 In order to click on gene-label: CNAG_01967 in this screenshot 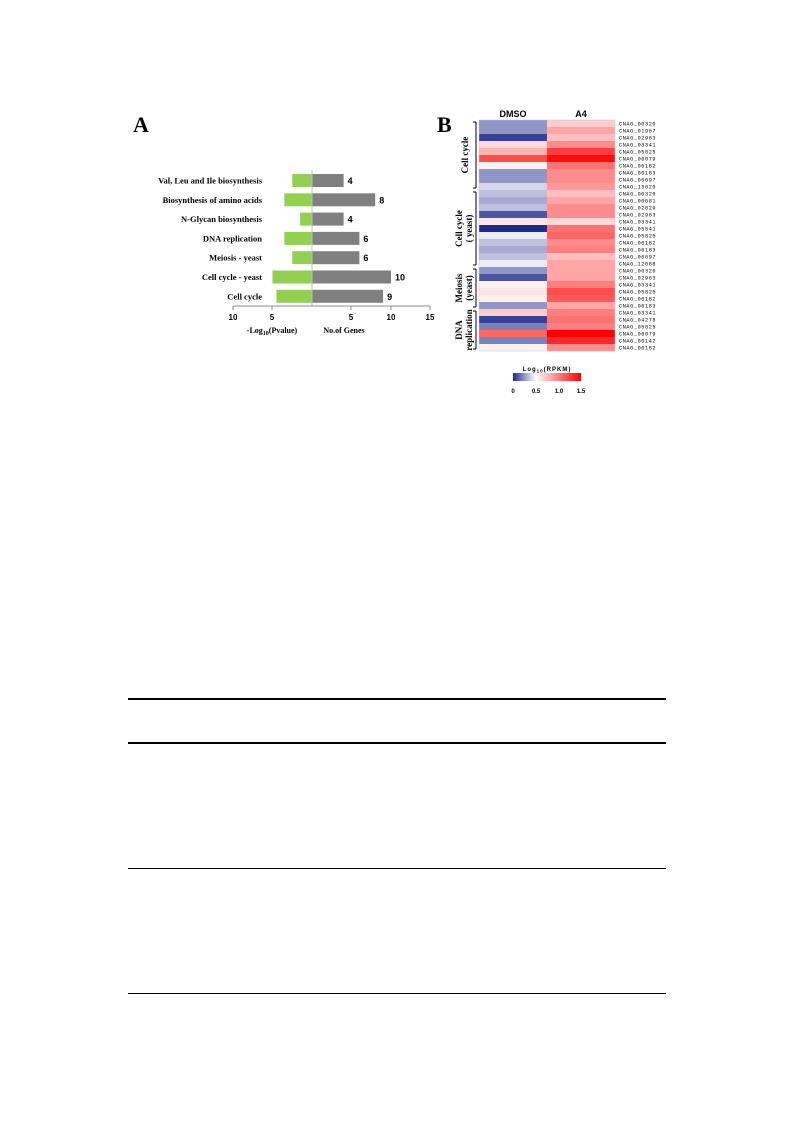, I will do `click(637, 132)`.